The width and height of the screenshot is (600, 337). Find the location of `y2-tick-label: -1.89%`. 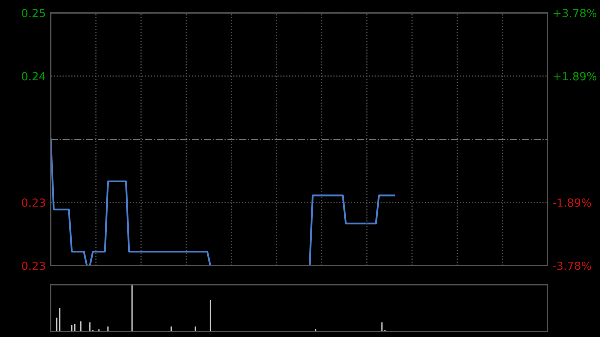

y2-tick-label: -1.89% is located at coordinates (572, 203).